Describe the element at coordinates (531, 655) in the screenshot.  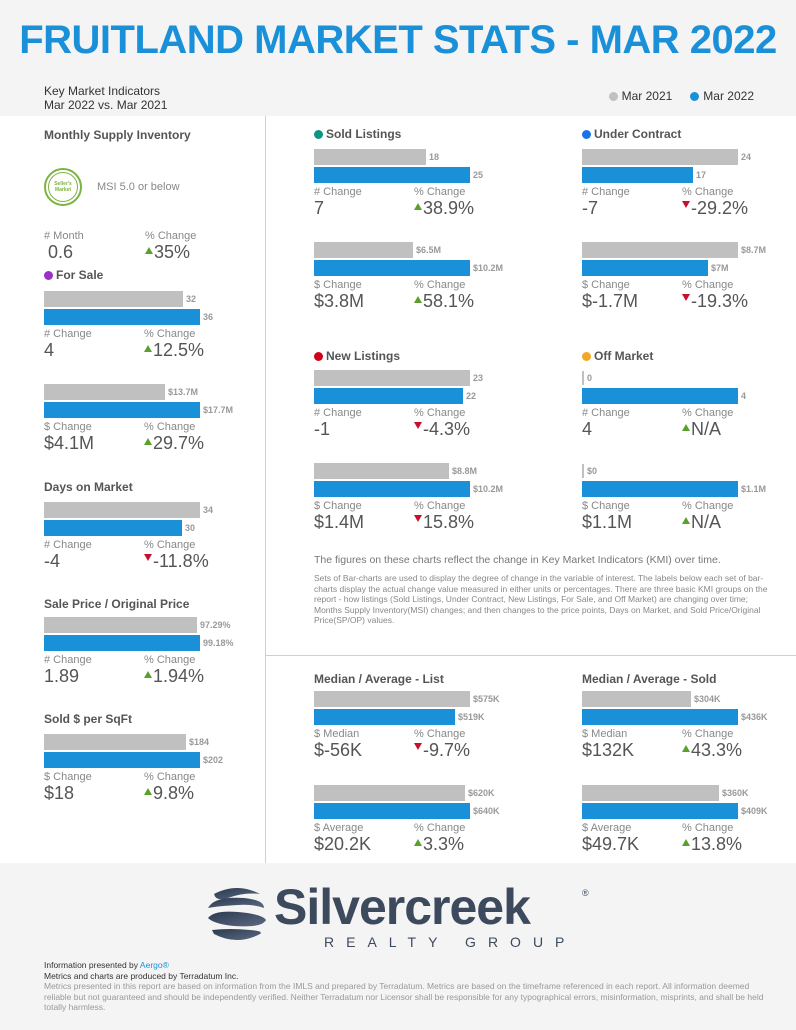
I see `horizontal-divider` at that location.